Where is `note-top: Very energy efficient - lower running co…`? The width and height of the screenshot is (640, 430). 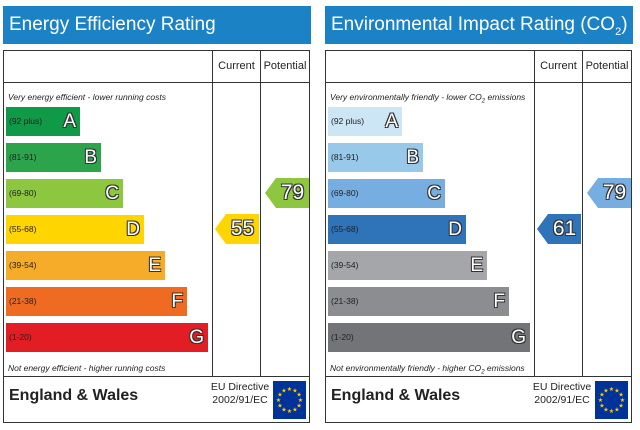 note-top: Very energy efficient - lower running co… is located at coordinates (87, 97).